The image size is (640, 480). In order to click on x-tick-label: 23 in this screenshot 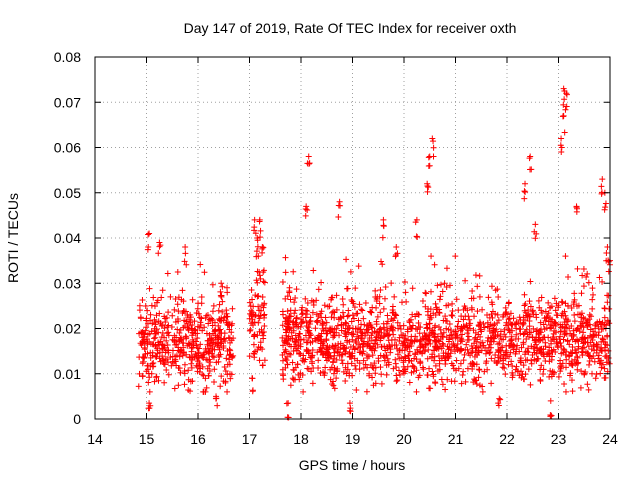, I will do `click(559, 439)`.